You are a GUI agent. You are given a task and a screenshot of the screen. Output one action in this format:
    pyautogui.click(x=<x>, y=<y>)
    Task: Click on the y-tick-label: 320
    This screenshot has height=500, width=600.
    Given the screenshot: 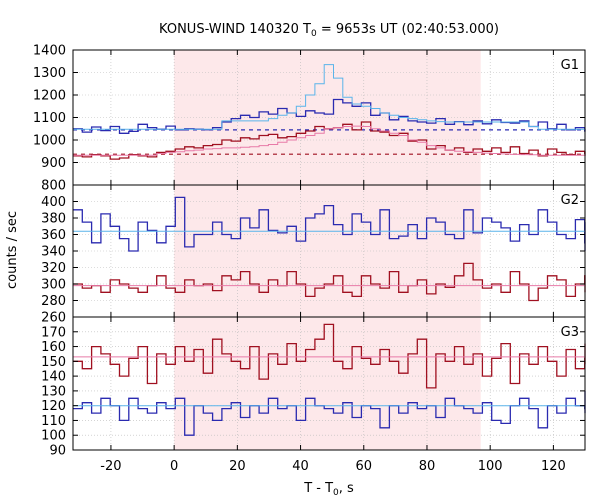 What is the action you would take?
    pyautogui.click(x=53, y=268)
    